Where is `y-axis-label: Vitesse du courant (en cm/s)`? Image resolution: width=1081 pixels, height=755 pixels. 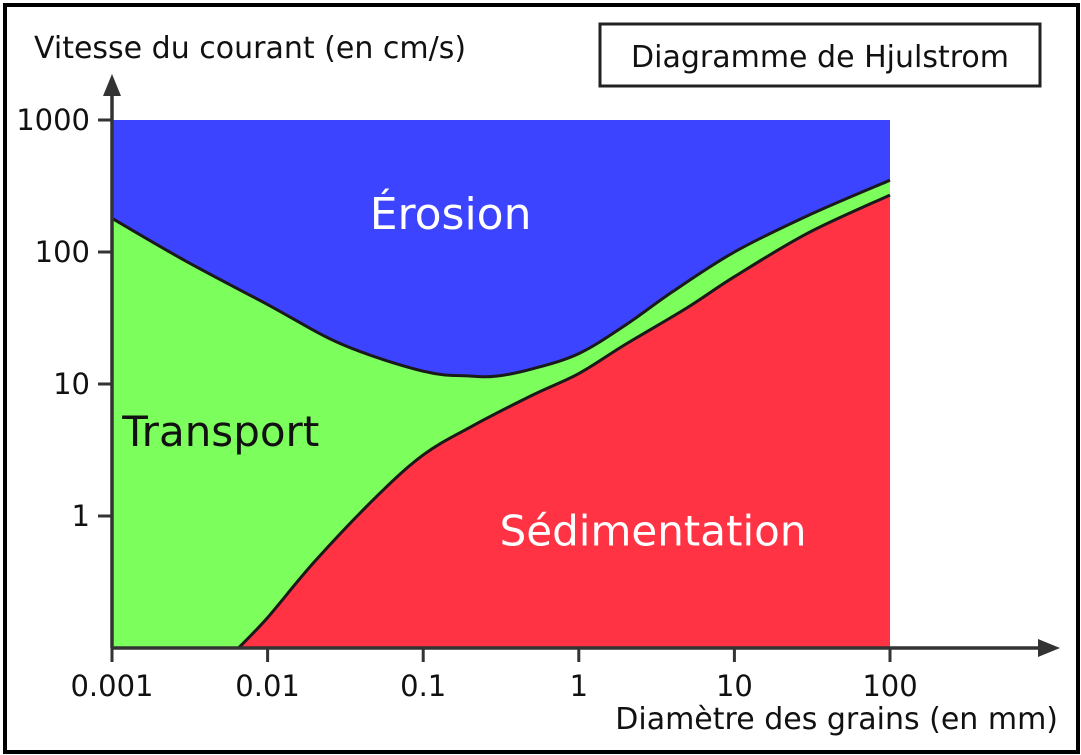
y-axis-label: Vitesse du courant (en cm/s) is located at coordinates (250, 48).